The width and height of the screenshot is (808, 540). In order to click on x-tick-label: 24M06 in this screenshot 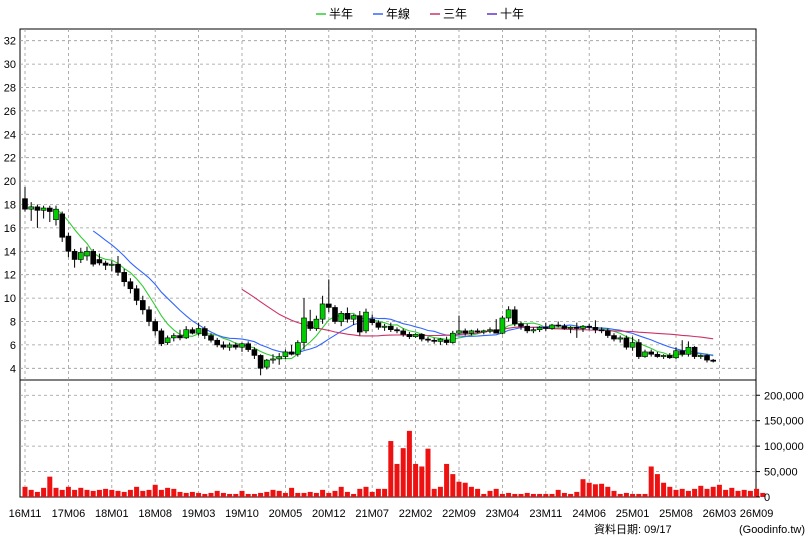, I will do `click(589, 514)`.